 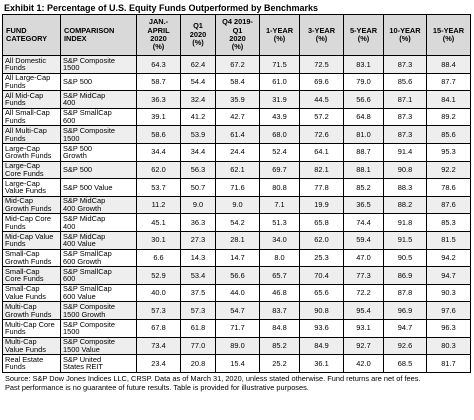 What do you see at coordinates (321, 222) in the screenshot?
I see `percentage-cell: 65.8` at bounding box center [321, 222].